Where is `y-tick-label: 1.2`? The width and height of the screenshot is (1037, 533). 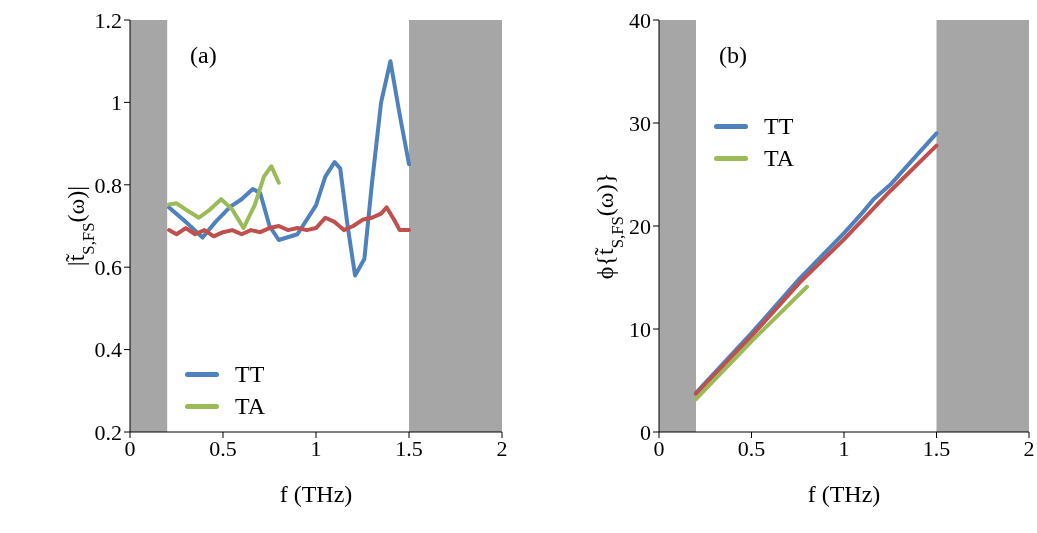
y-tick-label: 1.2 is located at coordinates (108, 20).